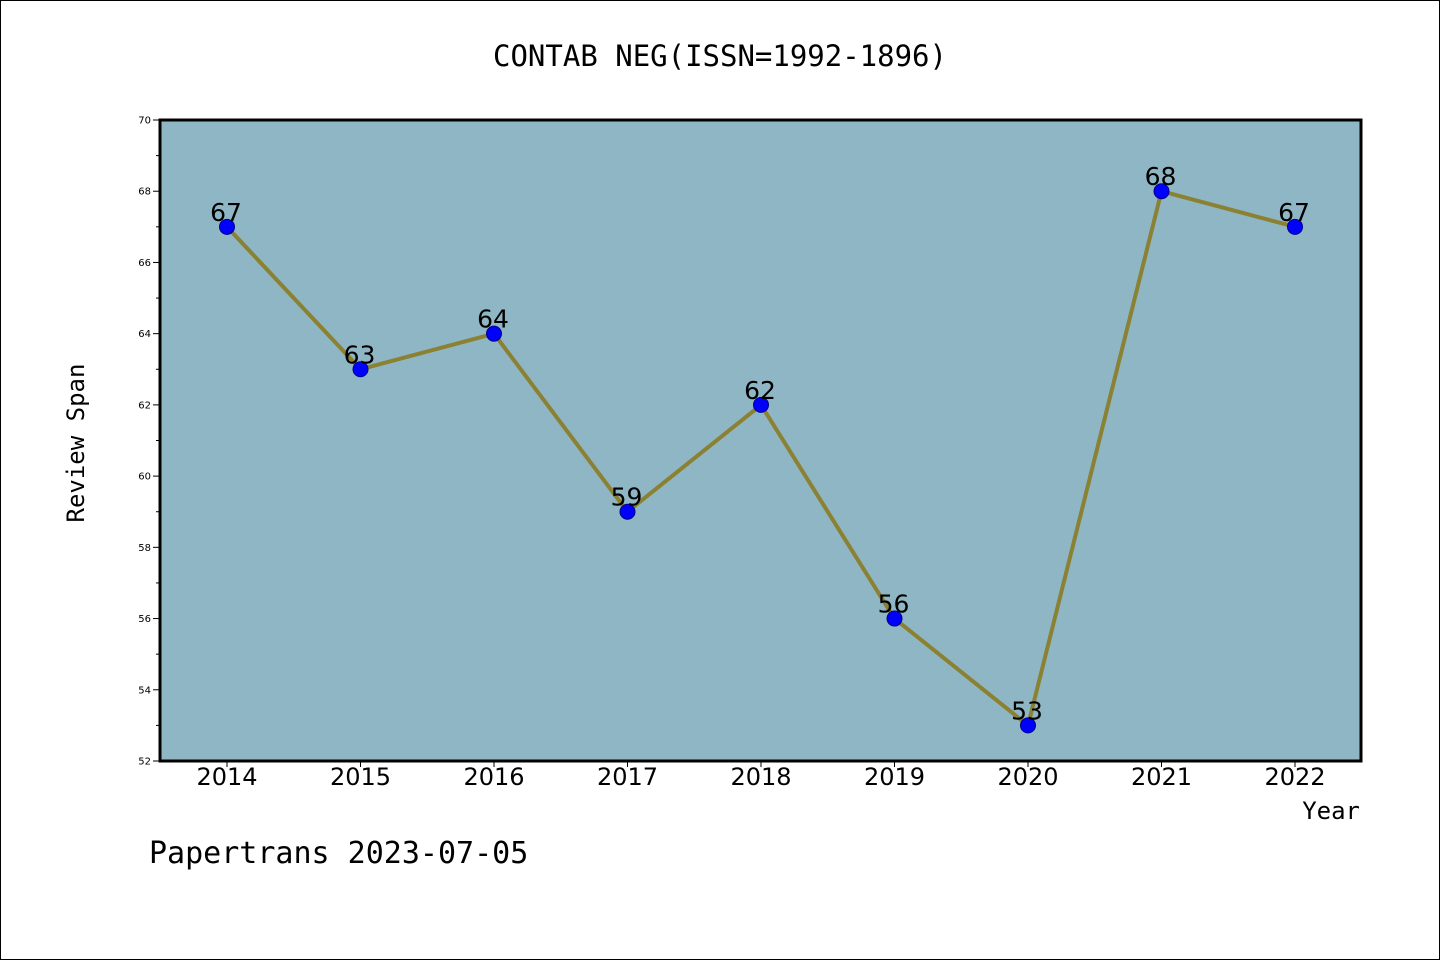  What do you see at coordinates (1027, 777) in the screenshot?
I see `x-tick-label: 2020` at bounding box center [1027, 777].